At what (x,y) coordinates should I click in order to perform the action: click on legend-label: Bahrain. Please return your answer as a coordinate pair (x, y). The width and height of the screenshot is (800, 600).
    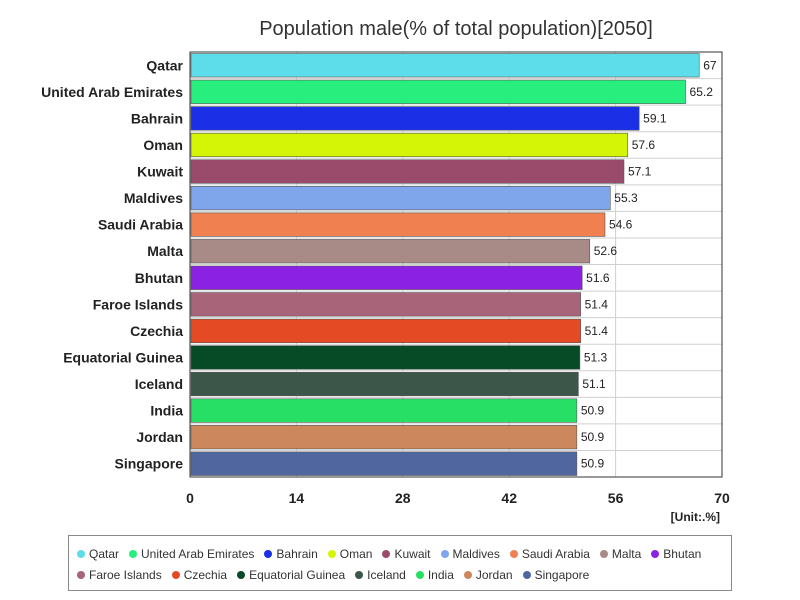
    Looking at the image, I should click on (297, 553).